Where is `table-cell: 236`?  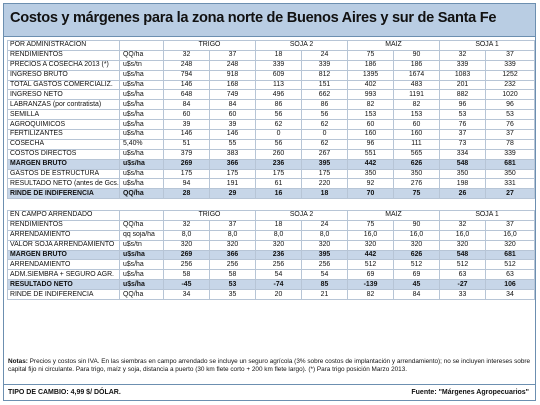 table-cell: 236 is located at coordinates (279, 255).